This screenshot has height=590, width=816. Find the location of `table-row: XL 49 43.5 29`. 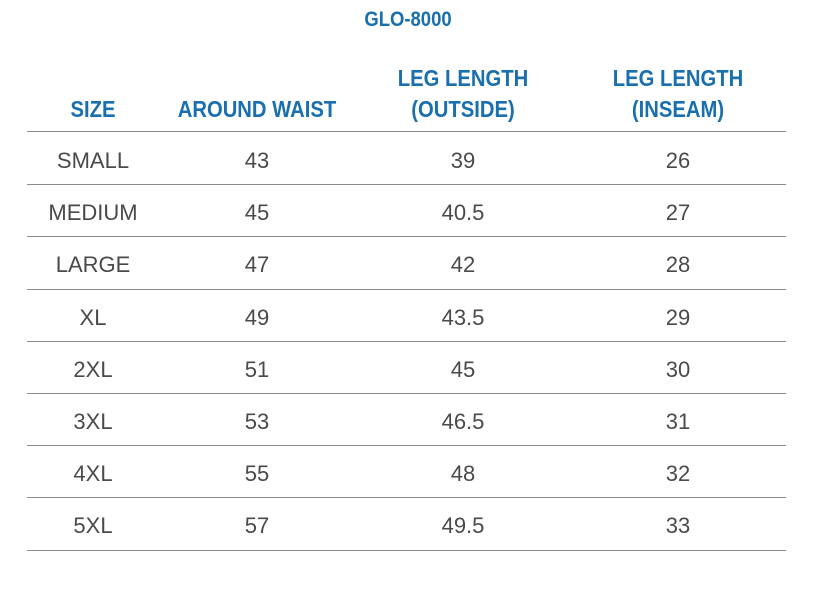

table-row: XL 49 43.5 29 is located at coordinates (406, 316).